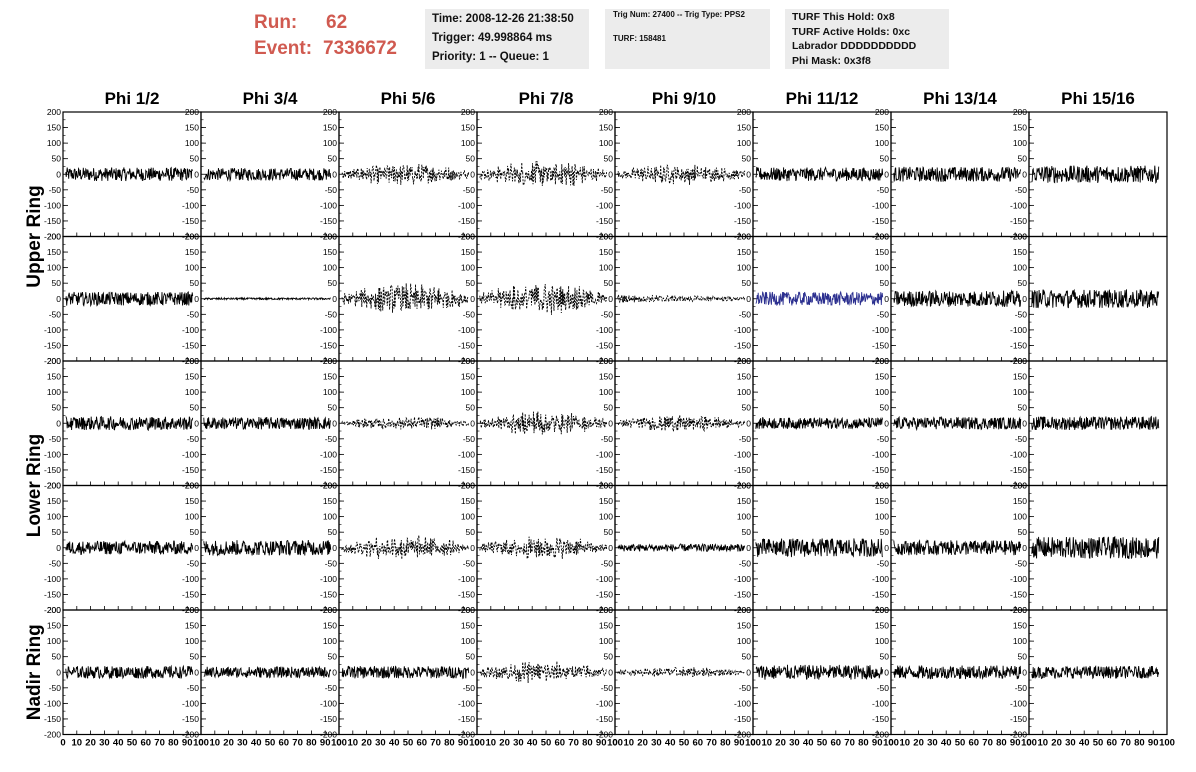 The image size is (1196, 772). What do you see at coordinates (492, 38) in the screenshot?
I see `trigger-line: Trigger: 49.998864 ms` at bounding box center [492, 38].